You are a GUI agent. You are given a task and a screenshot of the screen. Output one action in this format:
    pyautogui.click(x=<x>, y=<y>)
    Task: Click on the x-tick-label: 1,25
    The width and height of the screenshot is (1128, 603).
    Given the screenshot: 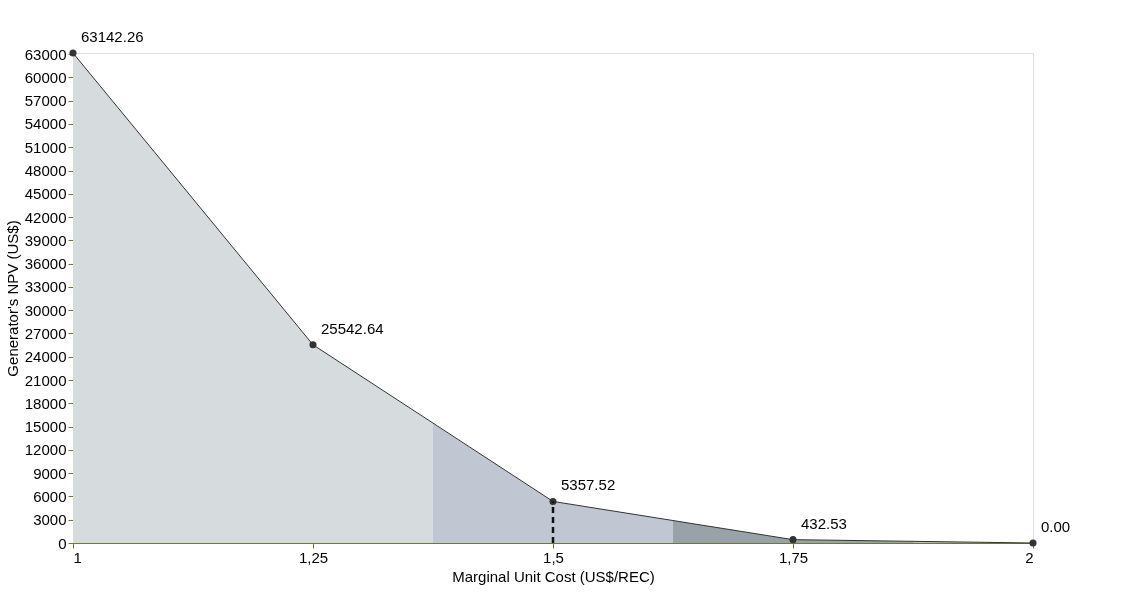 What is the action you would take?
    pyautogui.click(x=313, y=557)
    